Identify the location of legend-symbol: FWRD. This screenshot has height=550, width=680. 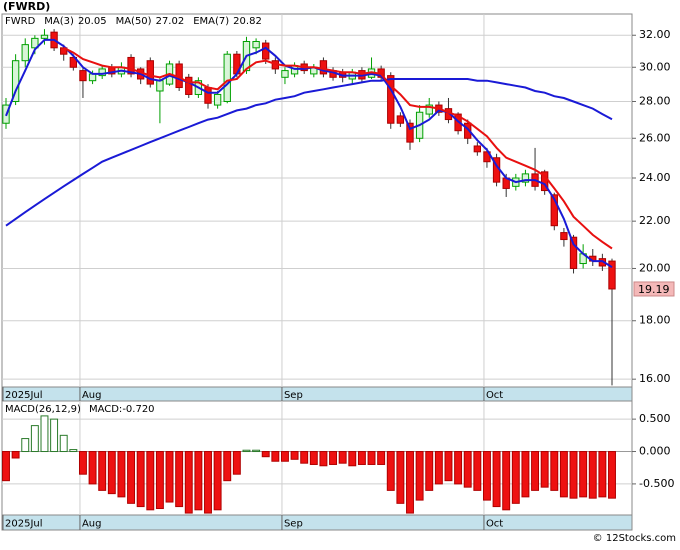
(20, 21).